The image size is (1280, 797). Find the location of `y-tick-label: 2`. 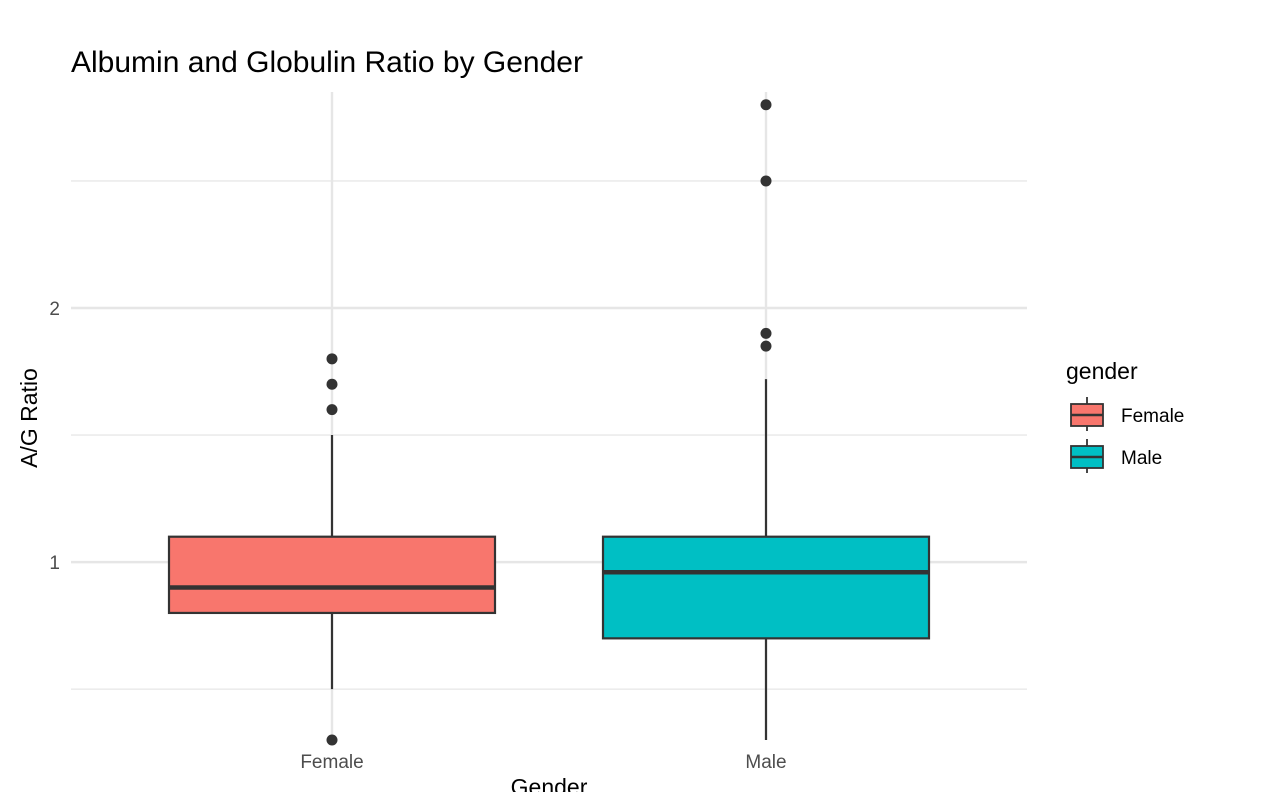

y-tick-label: 2 is located at coordinates (54, 309).